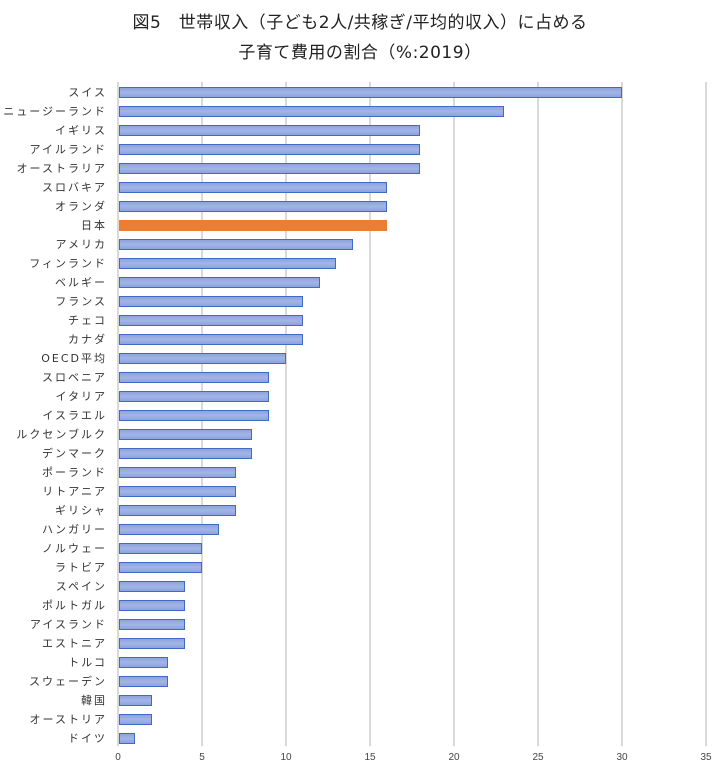  What do you see at coordinates (87, 320) in the screenshot?
I see `category-label: チェコ` at bounding box center [87, 320].